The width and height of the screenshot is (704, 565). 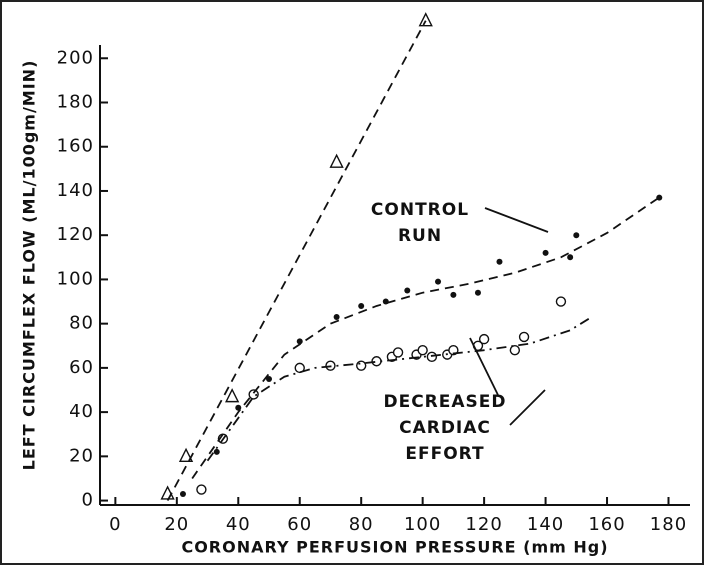 What do you see at coordinates (420, 210) in the screenshot?
I see `annotation: CONTROL` at bounding box center [420, 210].